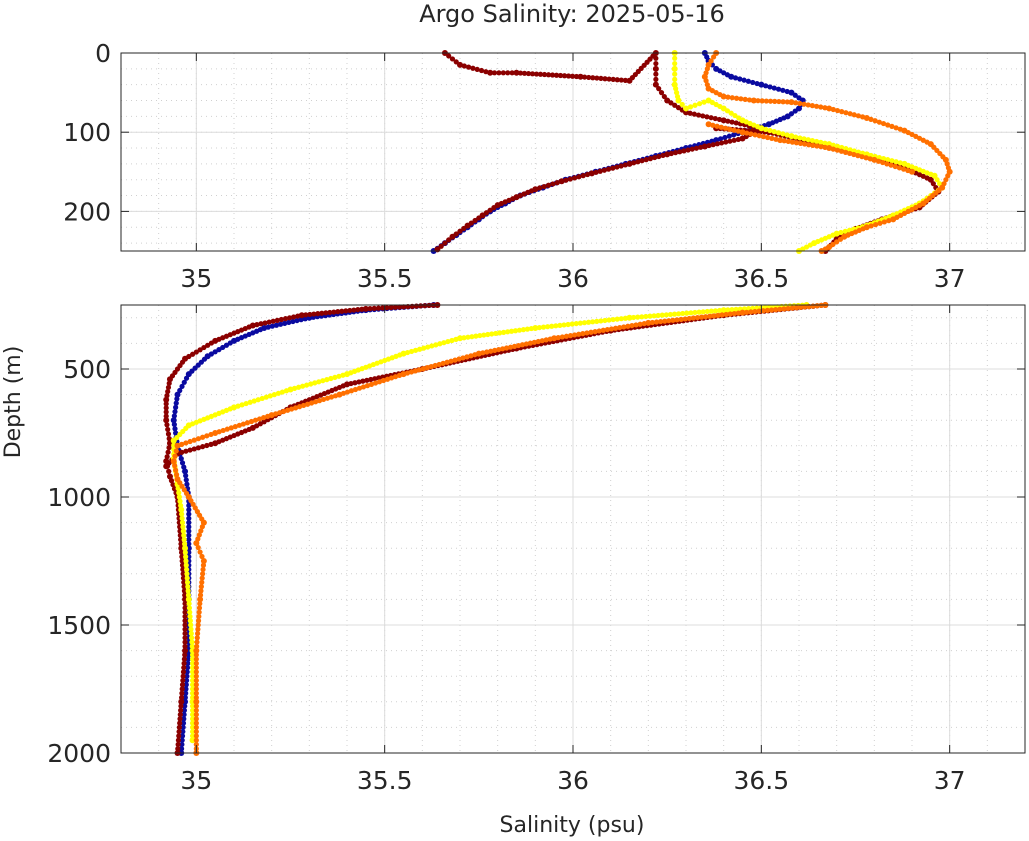 The width and height of the screenshot is (1029, 841). What do you see at coordinates (950, 780) in the screenshot?
I see `lower-x-tick-label: 37` at bounding box center [950, 780].